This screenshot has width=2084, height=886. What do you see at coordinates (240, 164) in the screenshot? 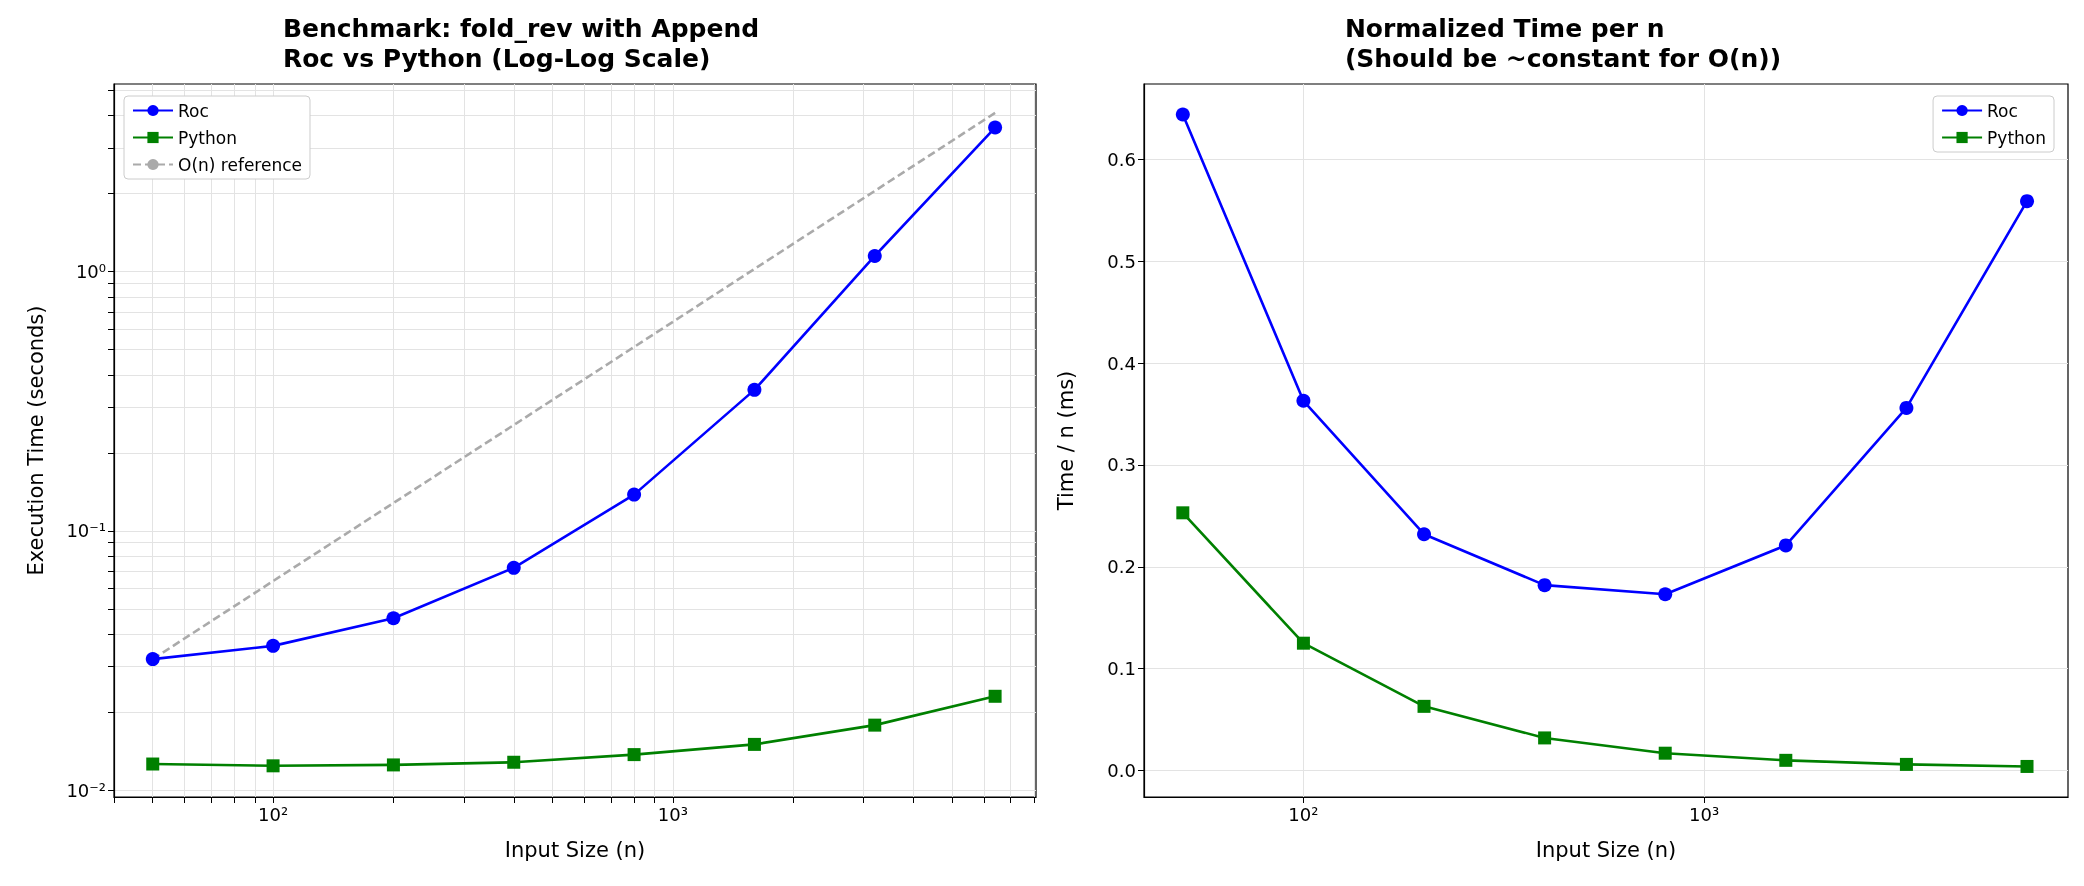
I see `legend-label: O(n) reference` at bounding box center [240, 164].